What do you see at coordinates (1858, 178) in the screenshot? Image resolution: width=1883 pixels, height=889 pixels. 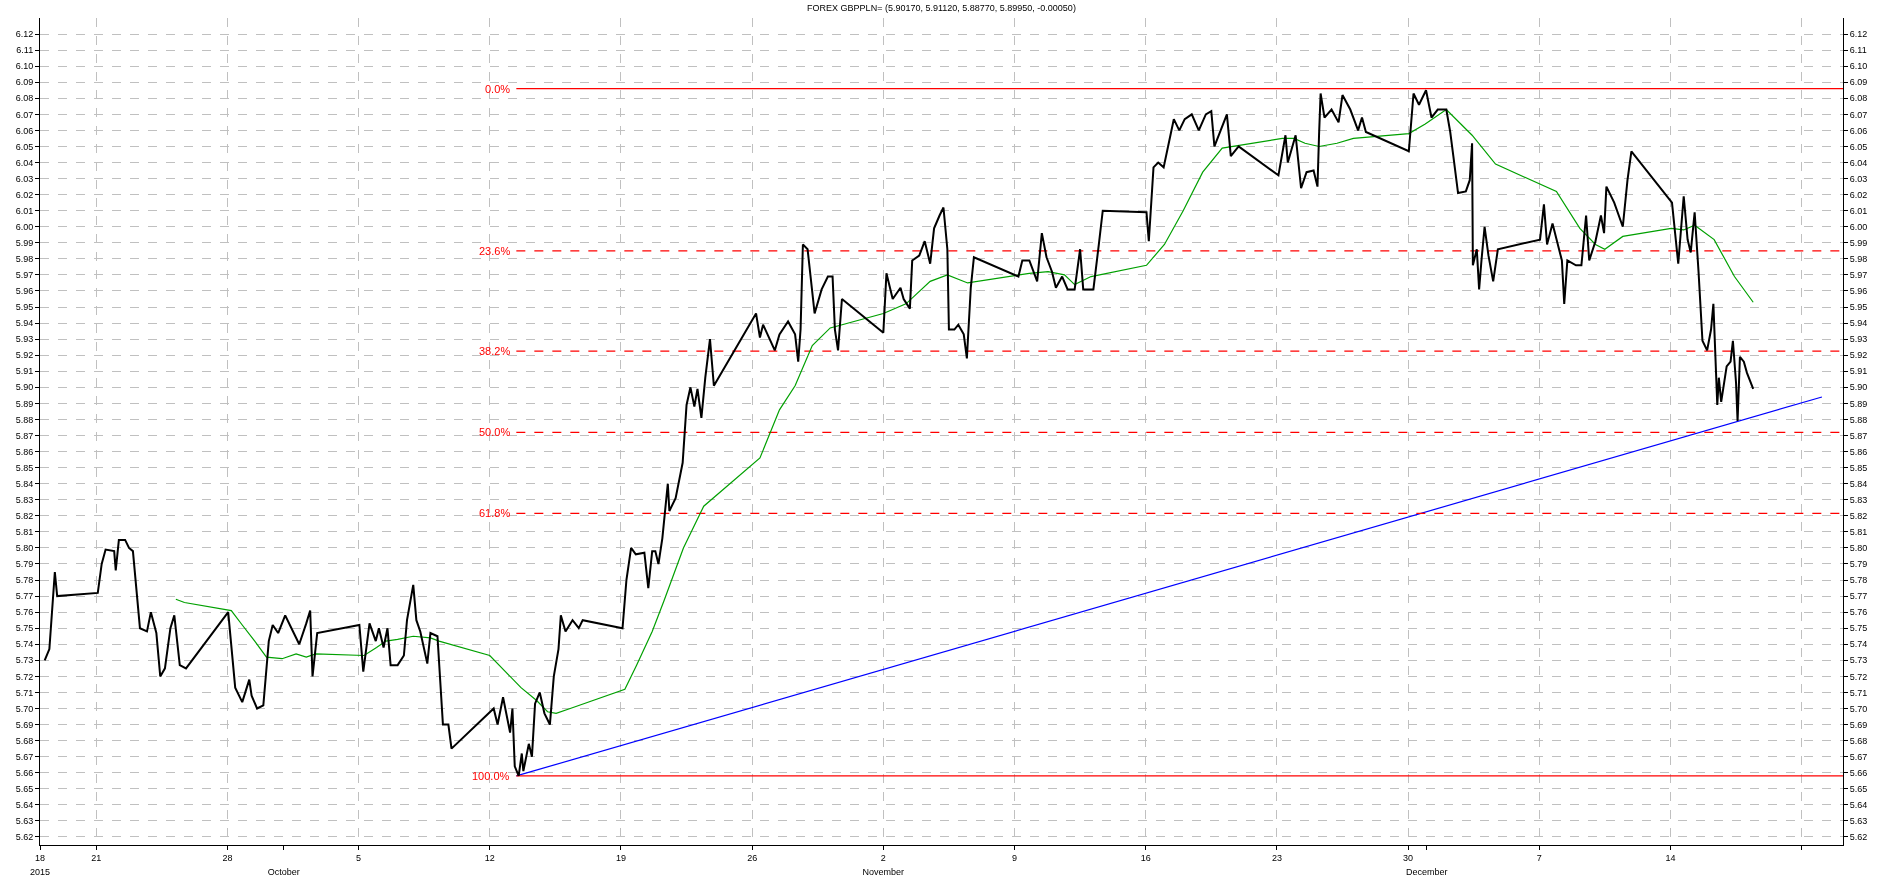 I see `y2-tick-label: 6.03` at bounding box center [1858, 178].